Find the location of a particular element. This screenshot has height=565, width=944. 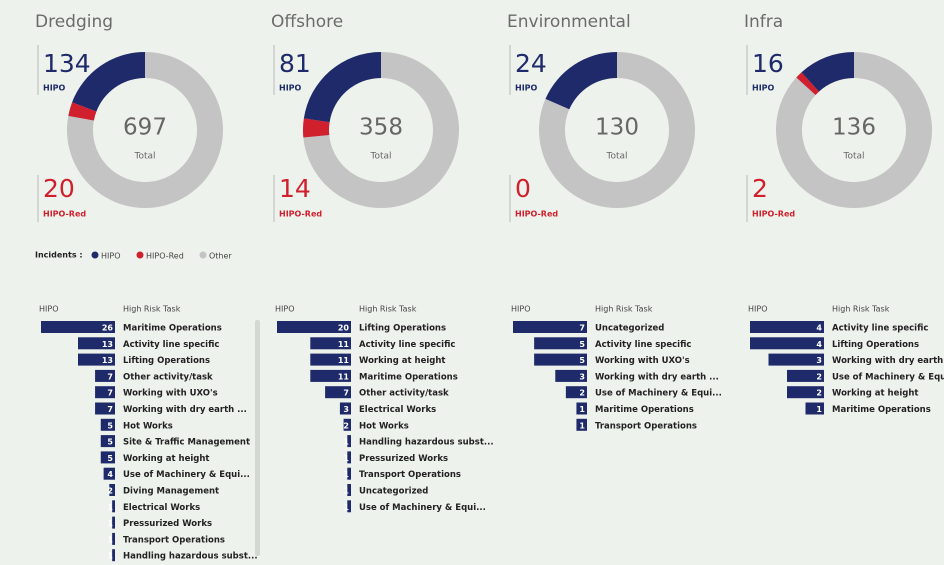

task-value: 11 is located at coordinates (344, 344).